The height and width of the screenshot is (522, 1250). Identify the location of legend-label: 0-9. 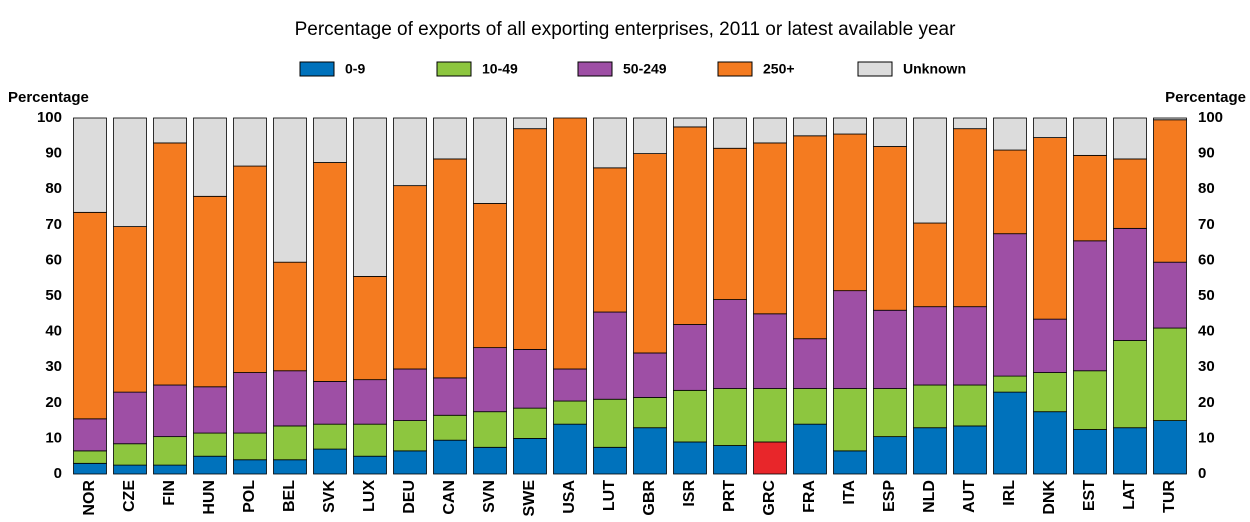
(355, 69).